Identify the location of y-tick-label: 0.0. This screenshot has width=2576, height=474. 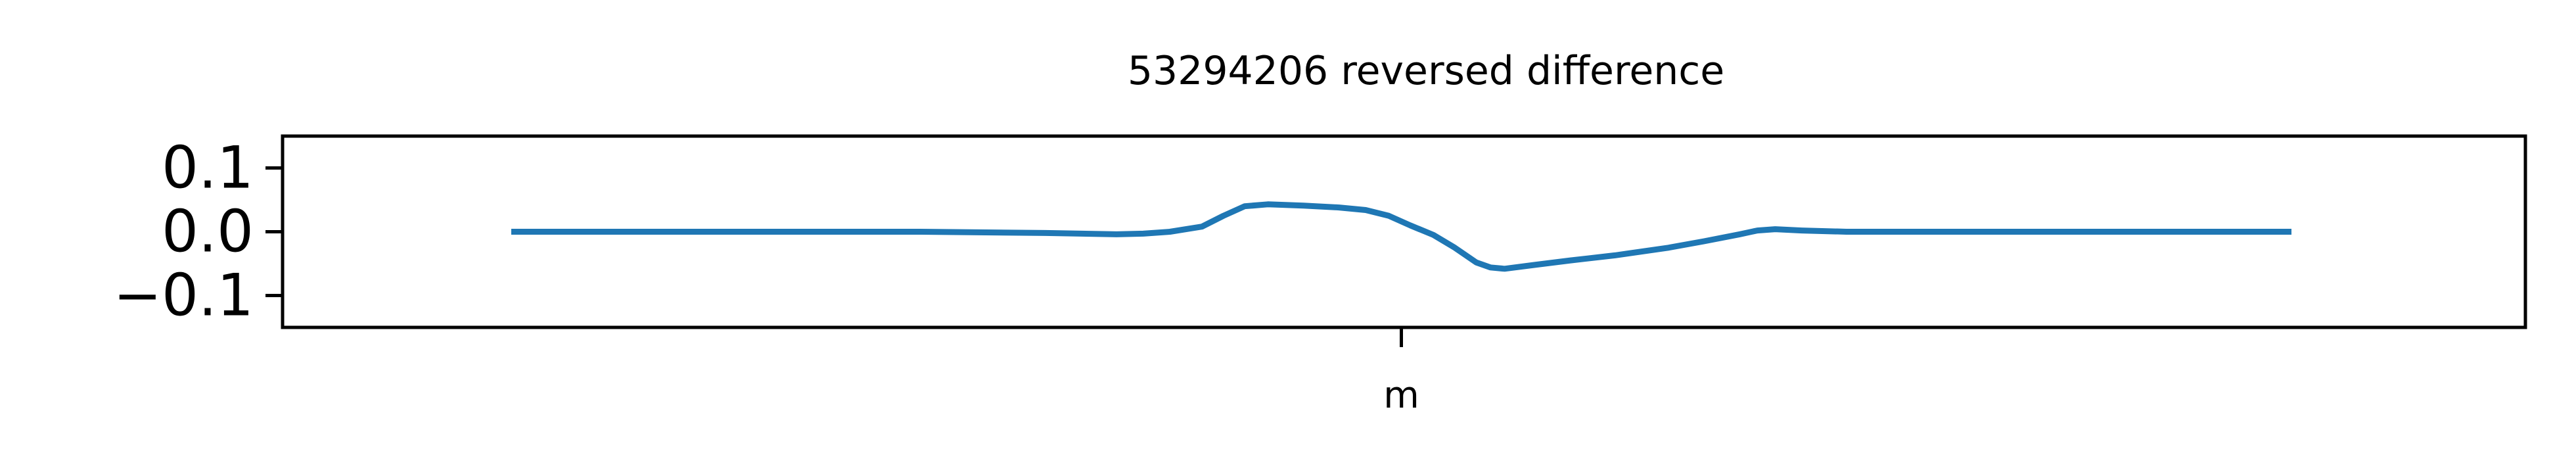
(208, 232).